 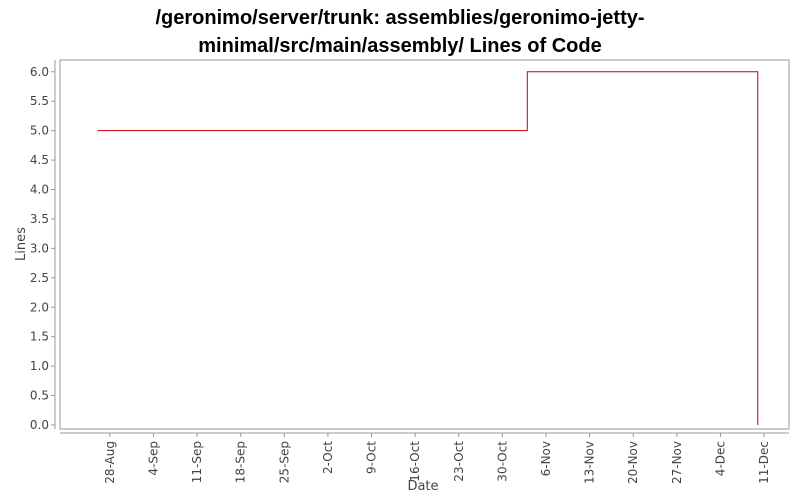 I want to click on y-tick-label: 1.0, so click(x=39, y=366).